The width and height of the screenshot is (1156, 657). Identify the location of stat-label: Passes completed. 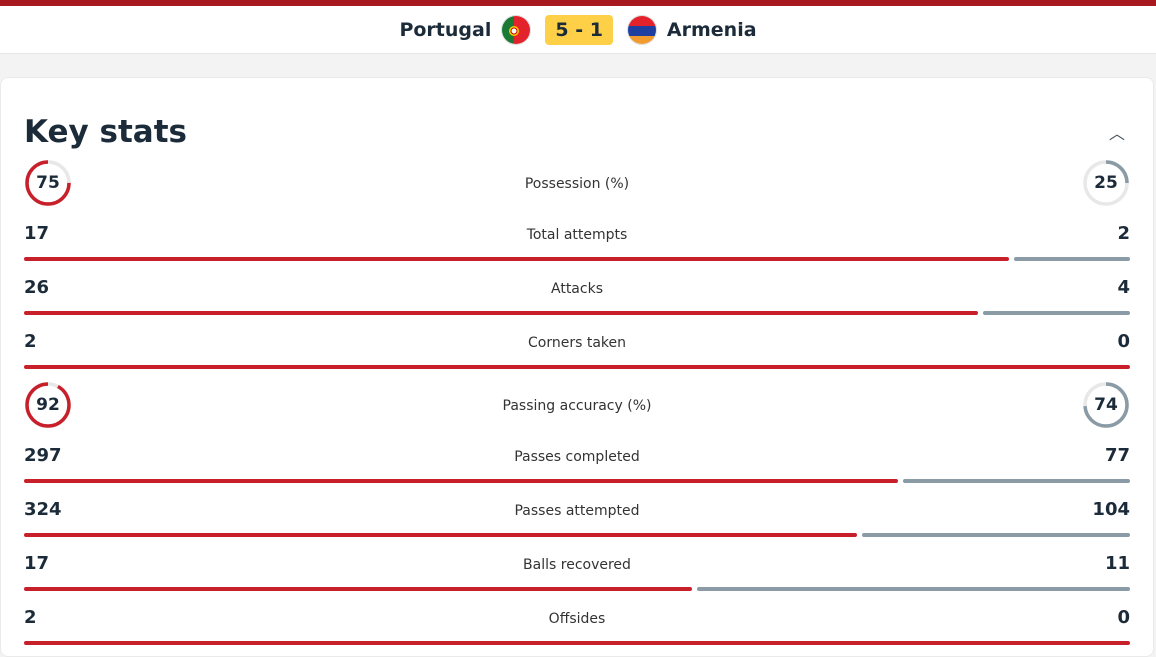
(577, 457).